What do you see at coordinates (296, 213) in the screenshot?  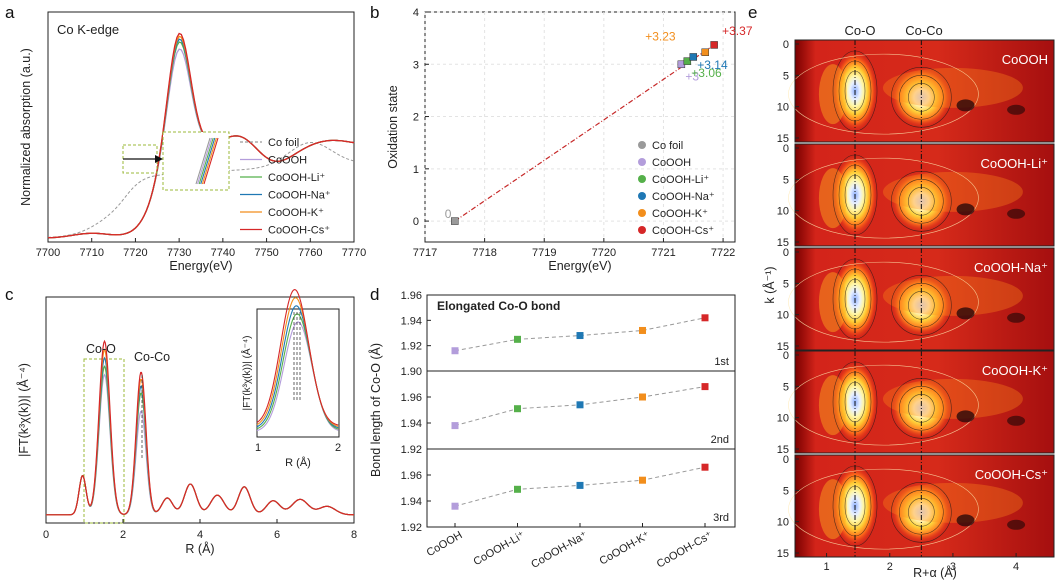 I see `chart-a-legend-label: CoOOH-K⁺` at bounding box center [296, 213].